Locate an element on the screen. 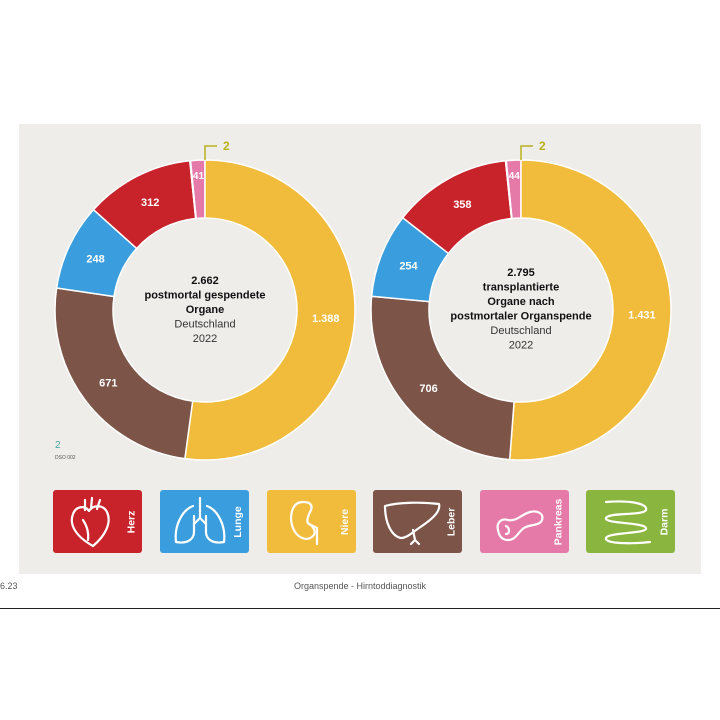 This screenshot has height=720, width=720. legend-tile-leber: Leber is located at coordinates (417, 521).